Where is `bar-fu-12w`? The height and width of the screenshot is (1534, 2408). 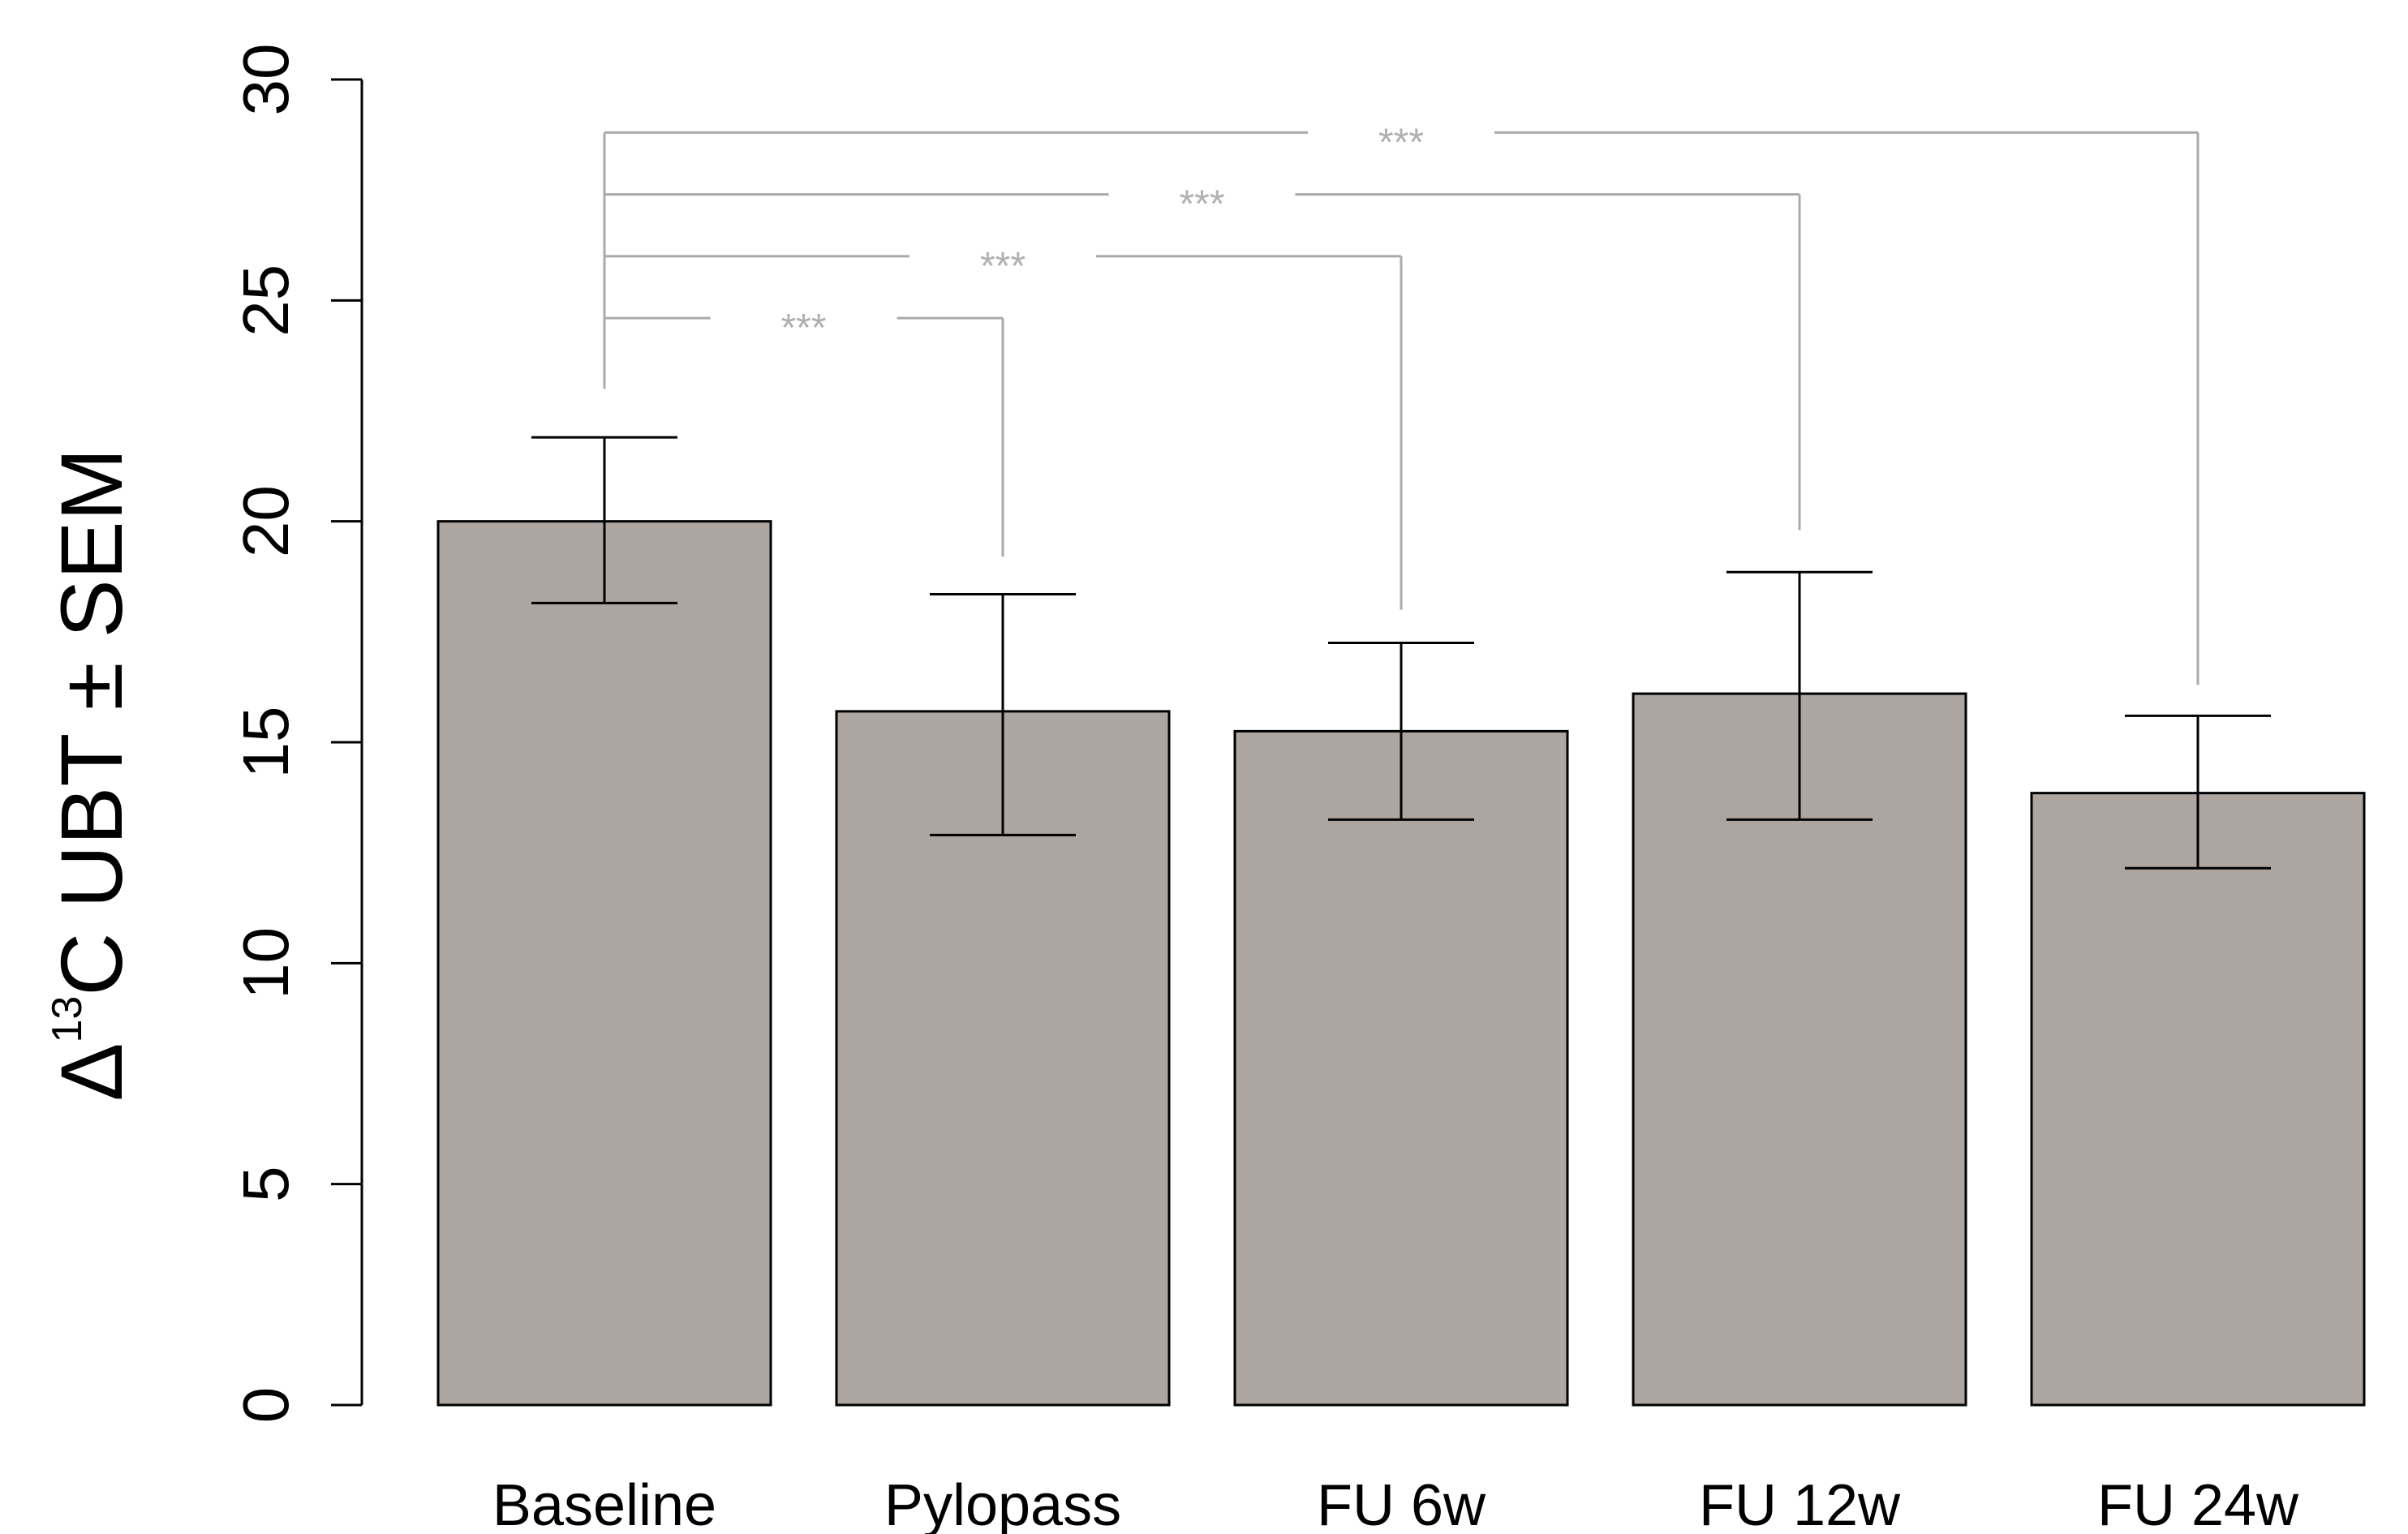 bar-fu-12w is located at coordinates (1800, 1049).